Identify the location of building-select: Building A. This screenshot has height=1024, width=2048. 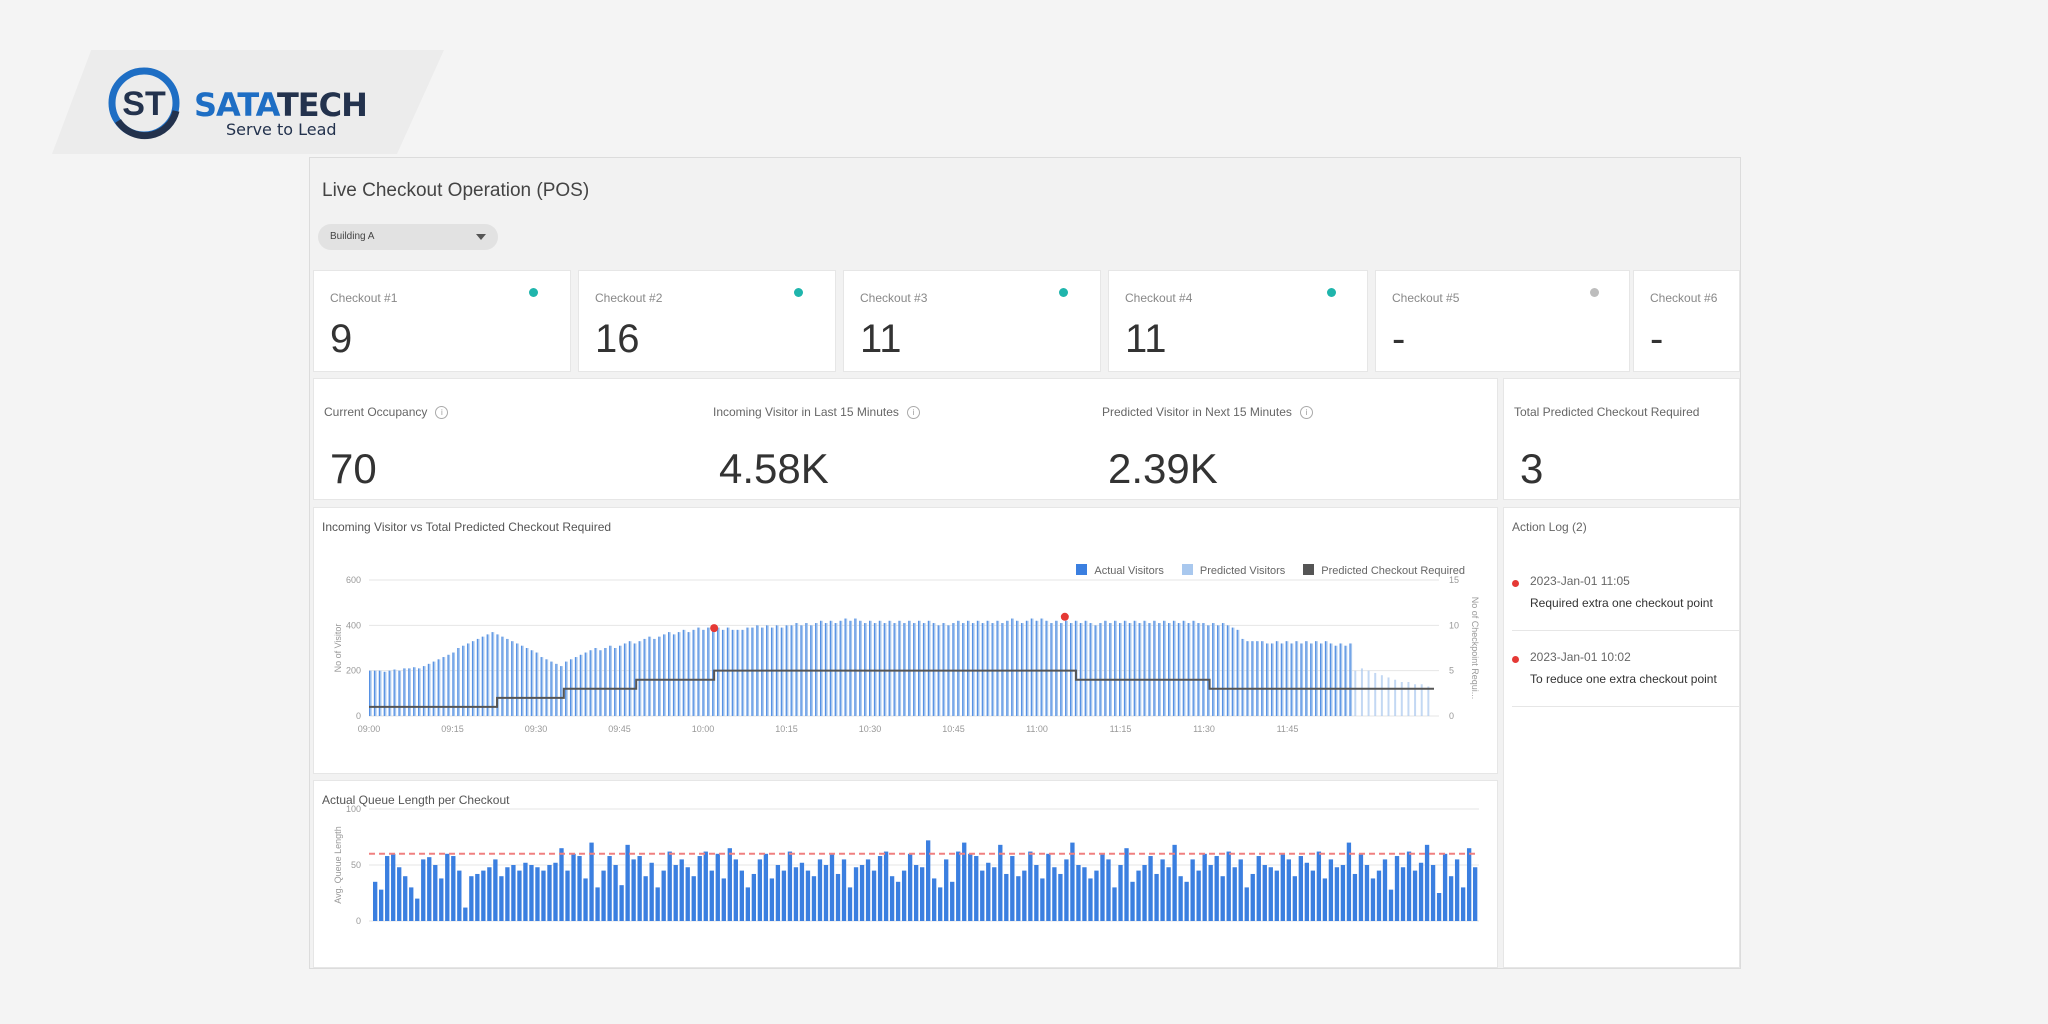
(408, 237).